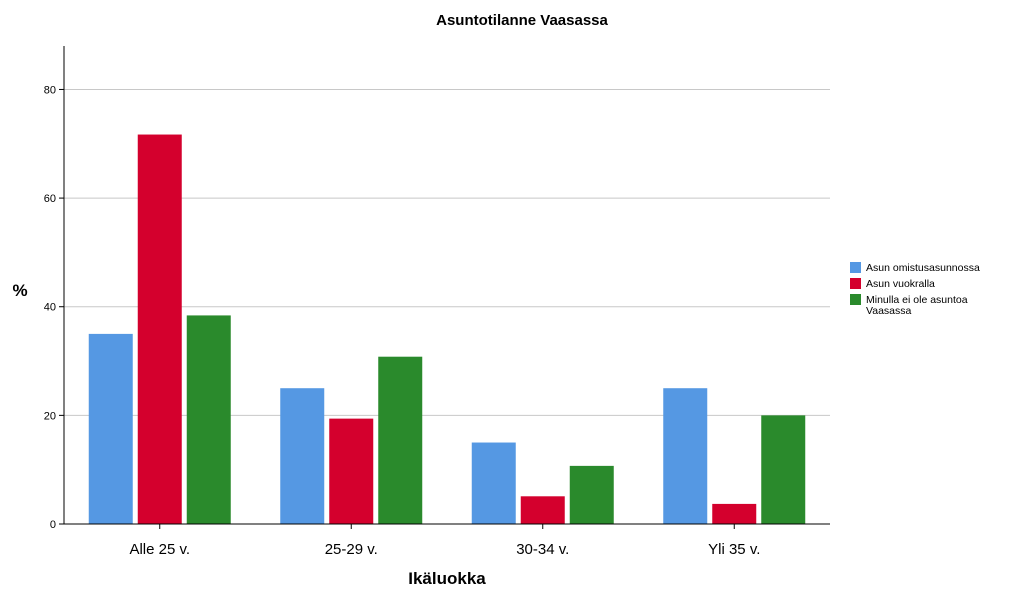  Describe the element at coordinates (19, 290) in the screenshot. I see `y-axis-label: %` at that location.